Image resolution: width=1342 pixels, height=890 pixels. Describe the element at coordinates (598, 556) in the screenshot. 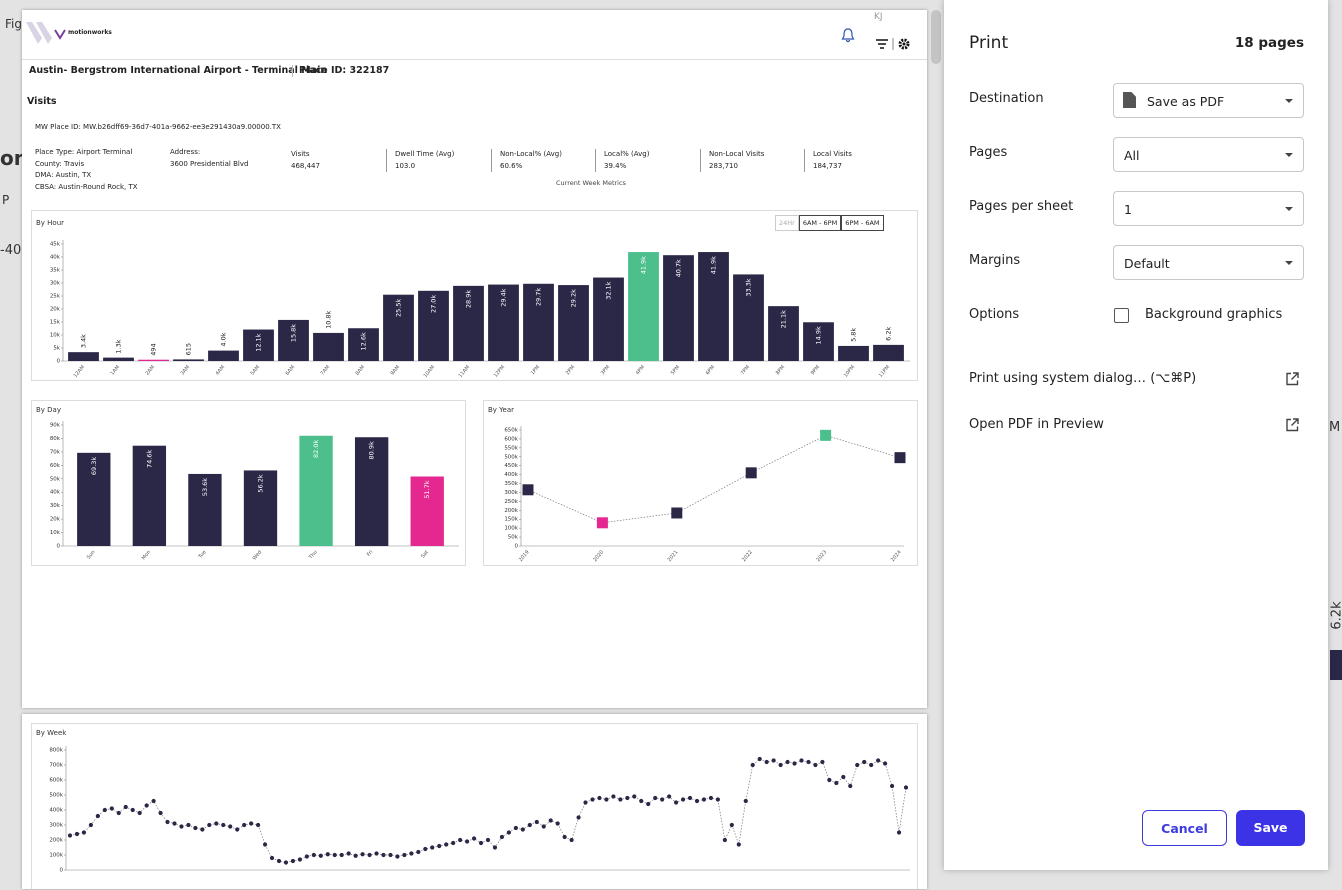

I see `x-tick-label: 2020` at that location.